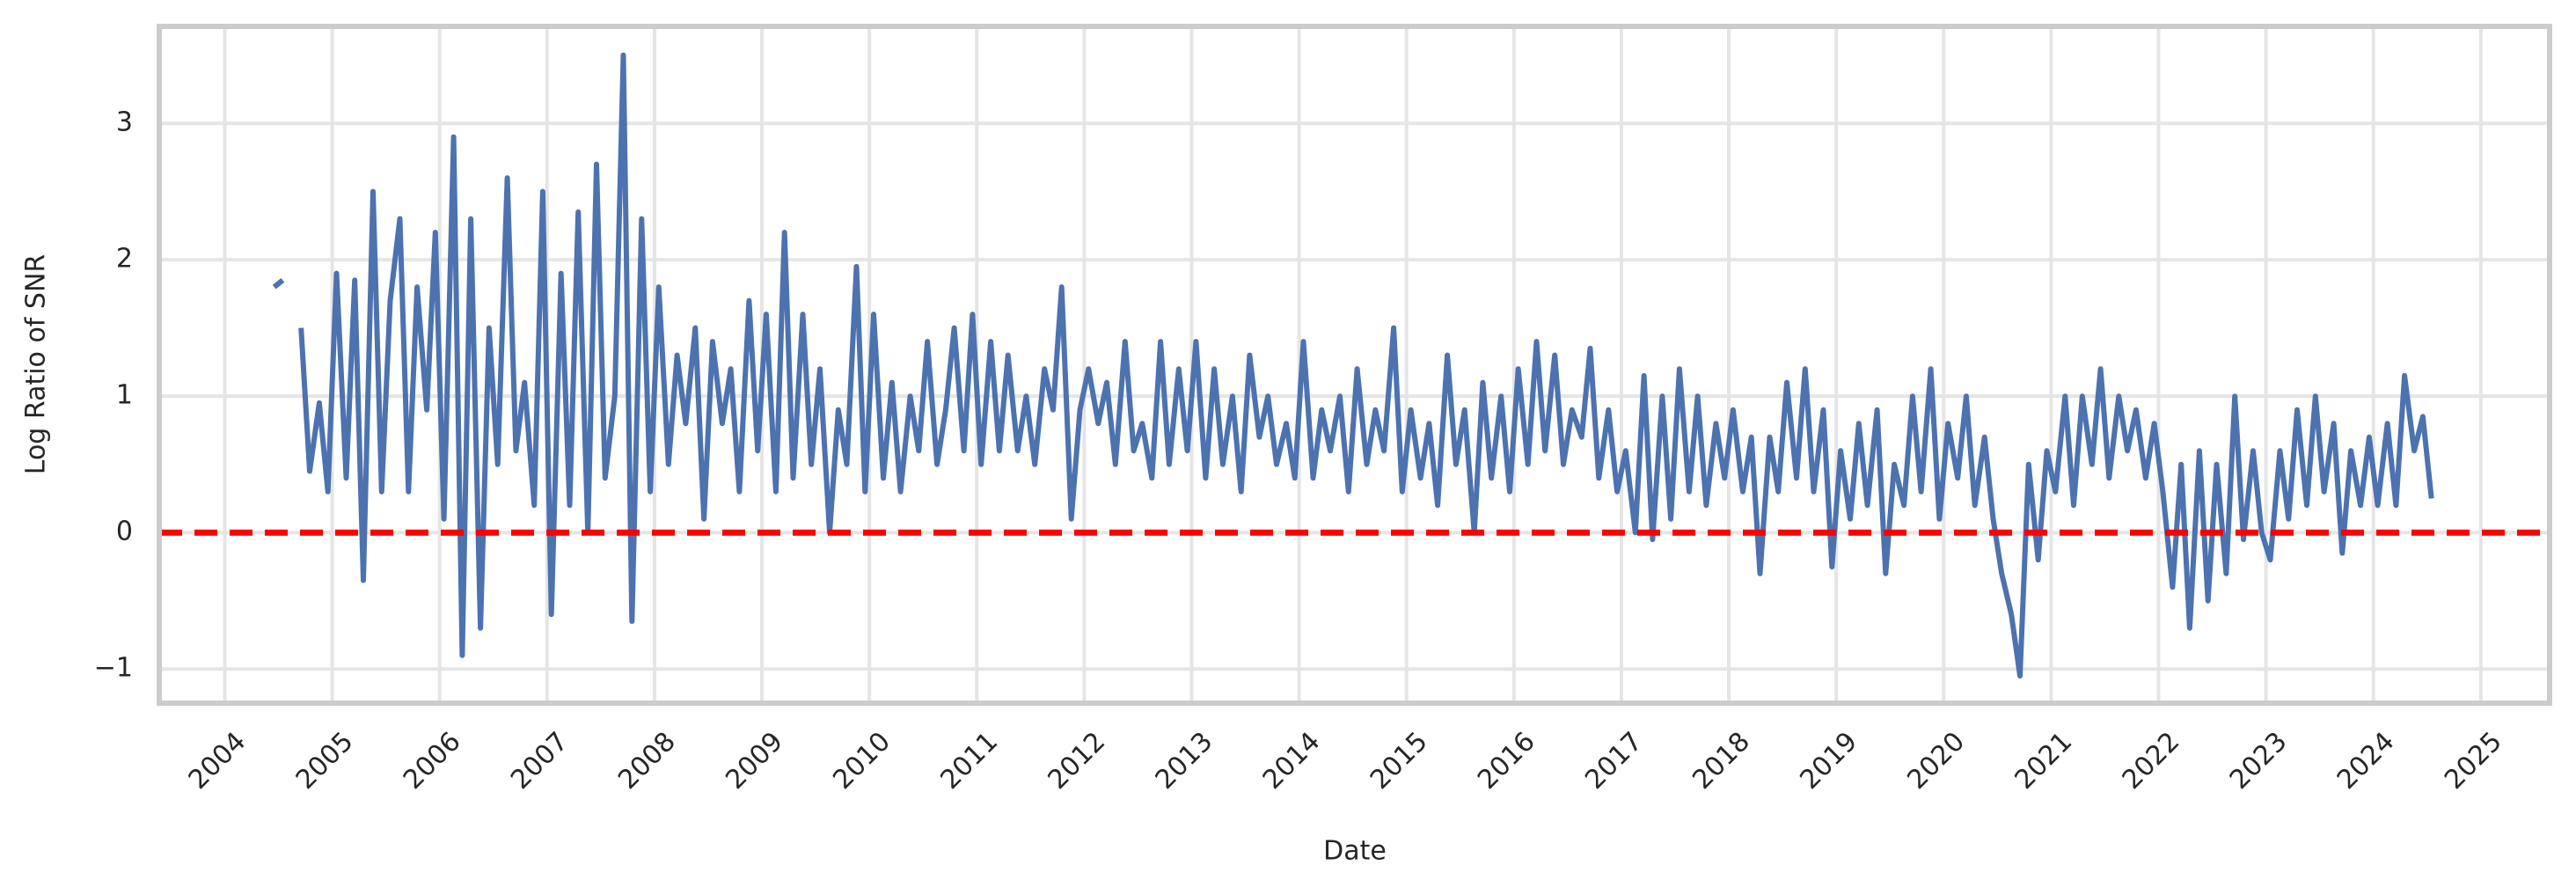 Image resolution: width=2576 pixels, height=895 pixels. I want to click on y-tick-label: 3, so click(124, 122).